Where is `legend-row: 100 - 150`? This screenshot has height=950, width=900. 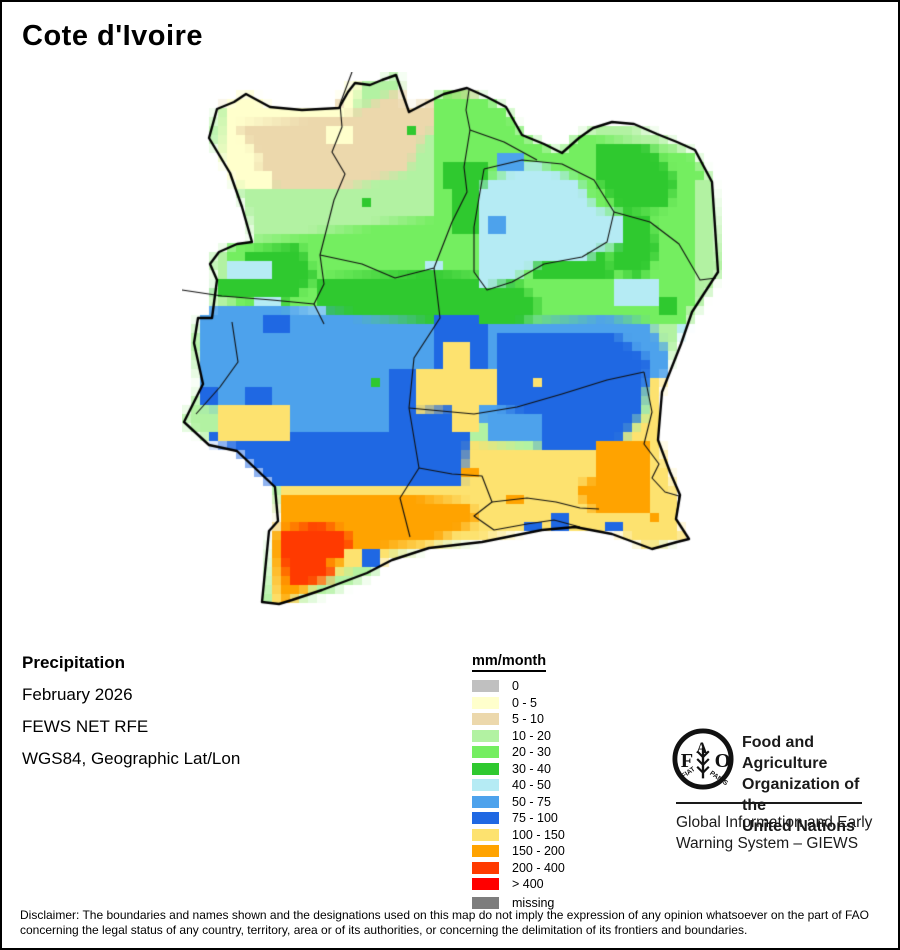 legend-row: 100 - 150 is located at coordinates (518, 835).